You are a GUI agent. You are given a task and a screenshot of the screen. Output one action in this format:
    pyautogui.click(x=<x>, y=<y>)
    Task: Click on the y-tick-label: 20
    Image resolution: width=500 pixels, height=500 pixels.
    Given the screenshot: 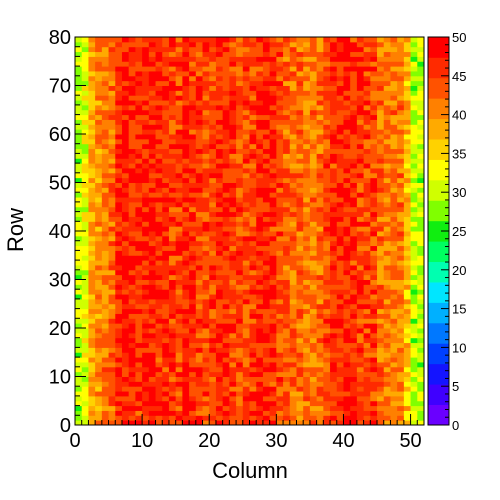 What is the action you would take?
    pyautogui.click(x=60, y=329)
    